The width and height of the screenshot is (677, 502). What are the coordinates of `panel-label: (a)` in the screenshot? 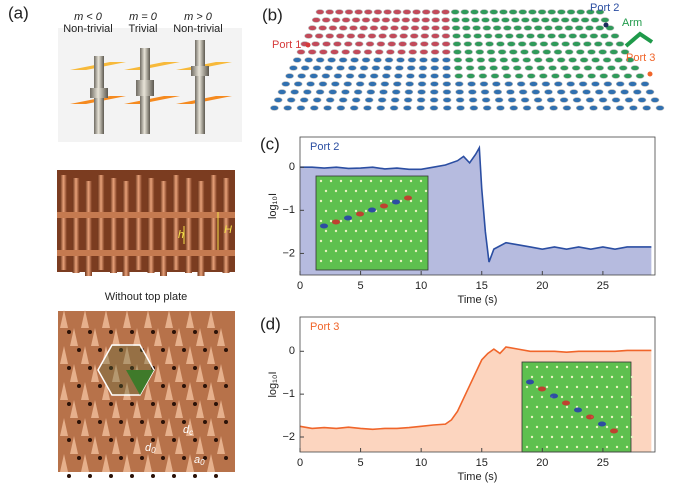 It's located at (18, 12).